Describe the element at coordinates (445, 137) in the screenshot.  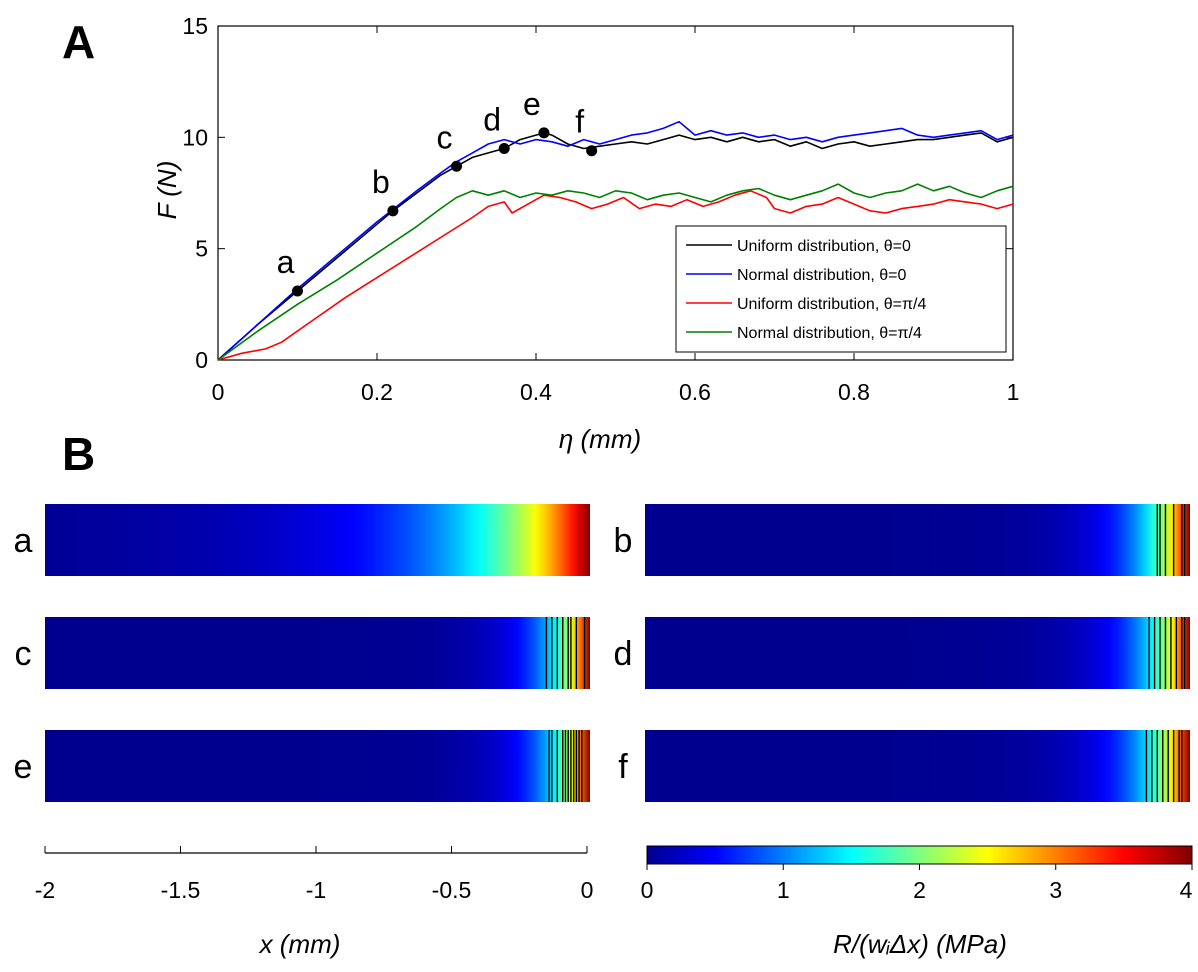
I see `marker-label-c: c` at that location.